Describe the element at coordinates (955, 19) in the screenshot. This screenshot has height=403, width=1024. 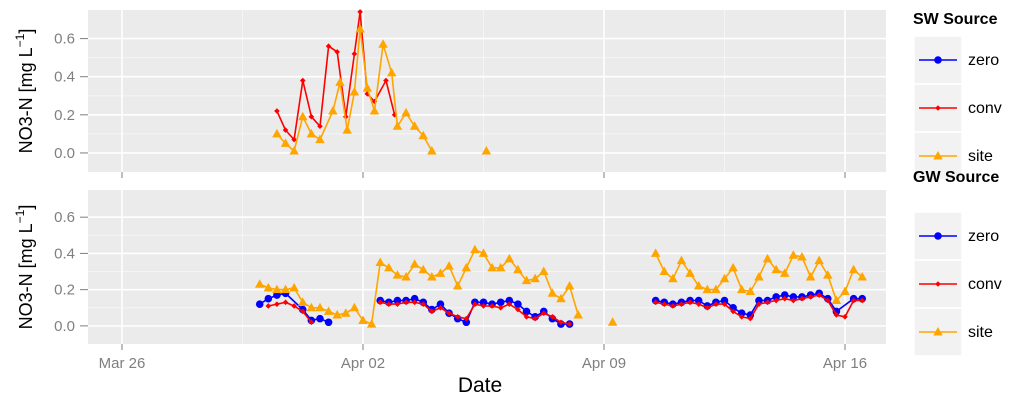
I see `legend-title: SW Source` at that location.